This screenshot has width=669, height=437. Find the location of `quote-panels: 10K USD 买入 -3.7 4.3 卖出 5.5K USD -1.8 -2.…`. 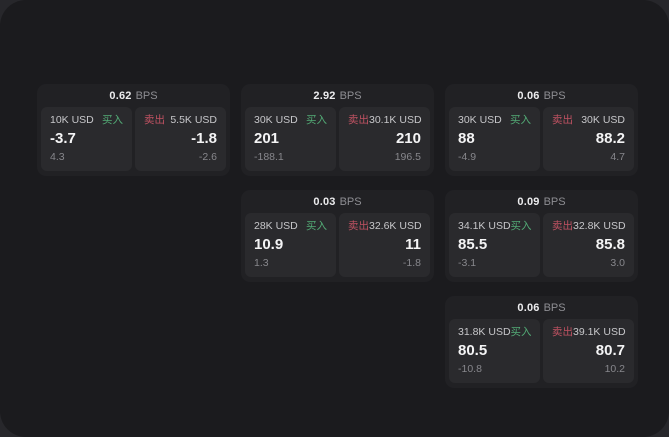

quote-panels: 10K USD 买入 -3.7 4.3 卖出 5.5K USD -1.8 -2.… is located at coordinates (133, 139).